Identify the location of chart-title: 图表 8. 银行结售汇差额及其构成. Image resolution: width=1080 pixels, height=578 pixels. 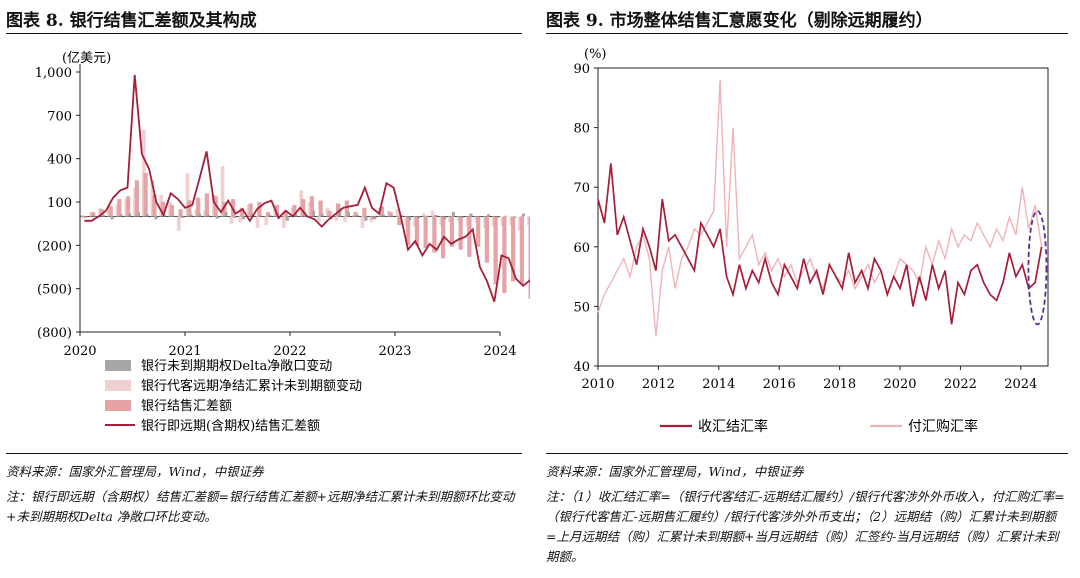
(131, 21).